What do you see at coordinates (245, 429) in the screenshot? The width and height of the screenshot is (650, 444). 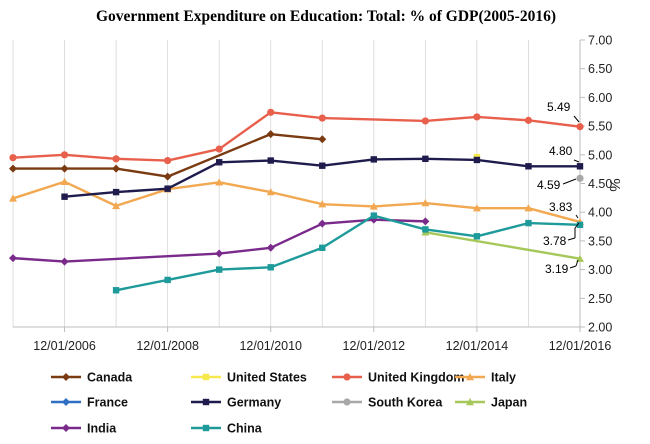 I see `legend-label: China` at bounding box center [245, 429].